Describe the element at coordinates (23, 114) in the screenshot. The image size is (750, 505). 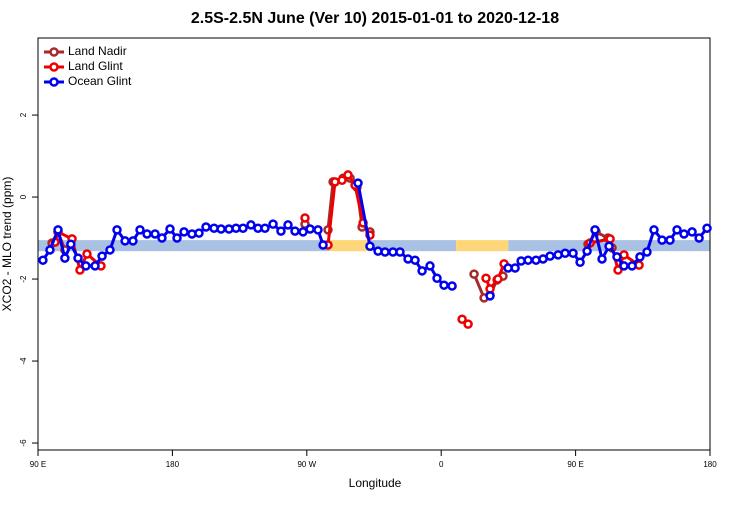
I see `y-tick-label: 2` at that location.